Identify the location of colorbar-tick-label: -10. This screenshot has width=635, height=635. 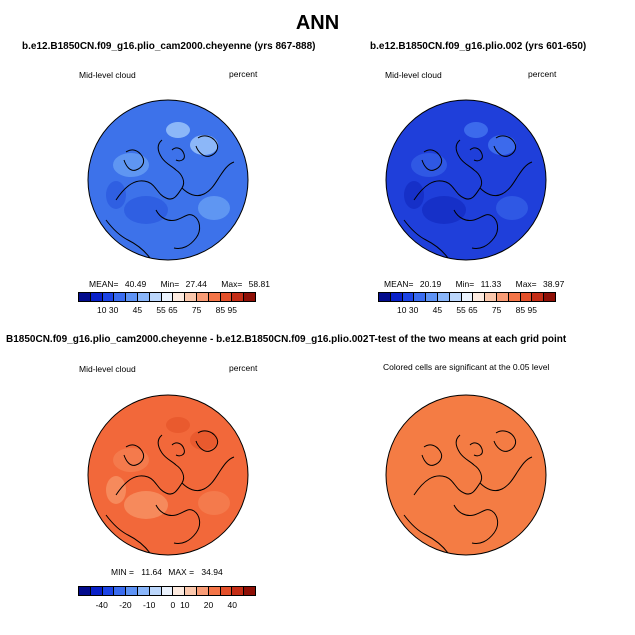
(149, 605).